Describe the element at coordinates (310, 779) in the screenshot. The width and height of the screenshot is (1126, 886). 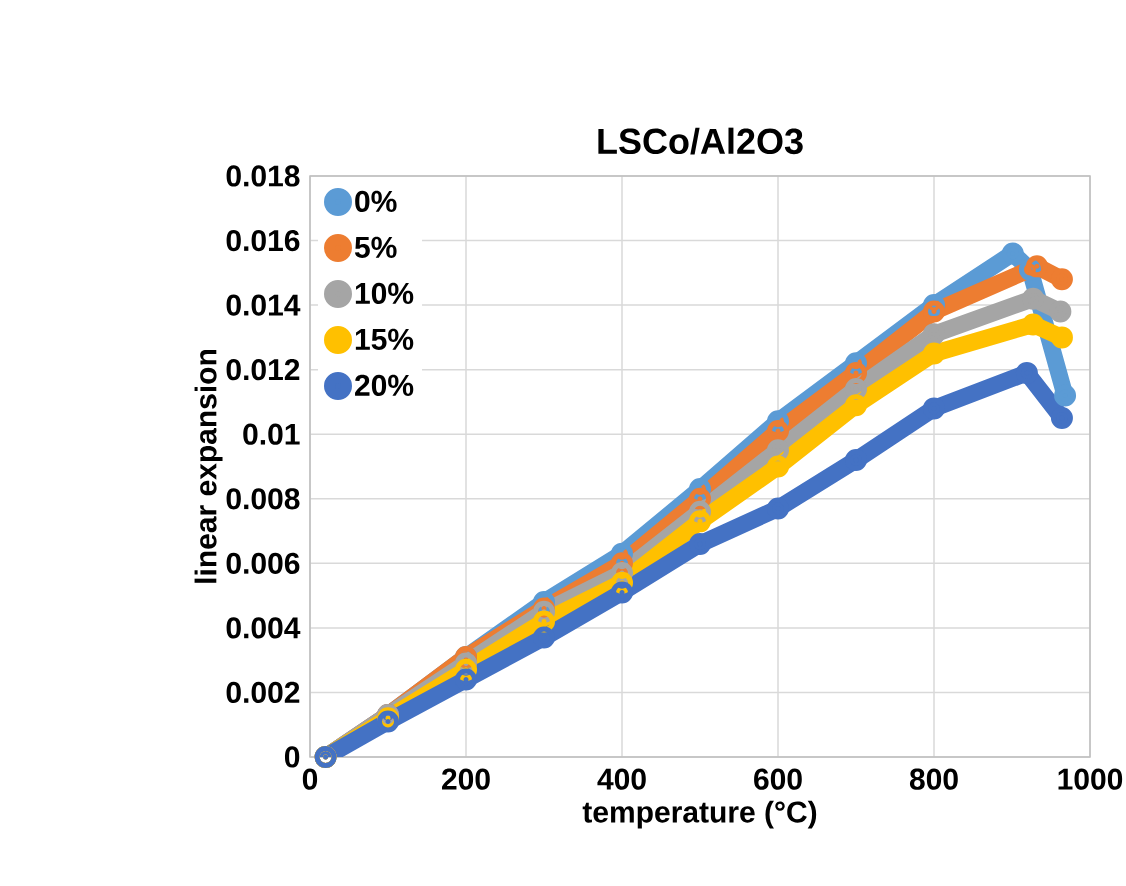
I see `x-tick-label: 0` at that location.